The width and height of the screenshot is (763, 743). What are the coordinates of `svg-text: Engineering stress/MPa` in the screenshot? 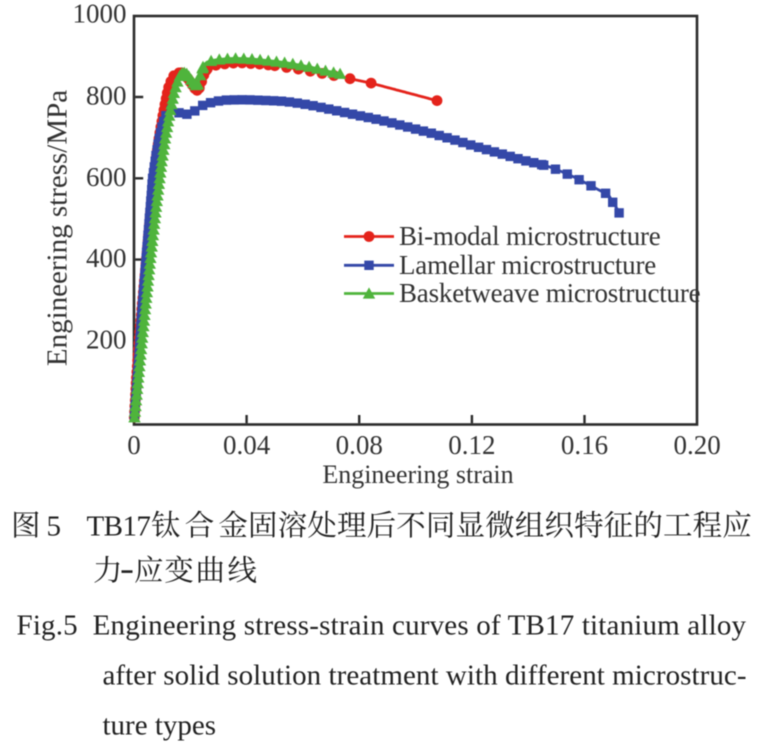 It's located at (58, 228).